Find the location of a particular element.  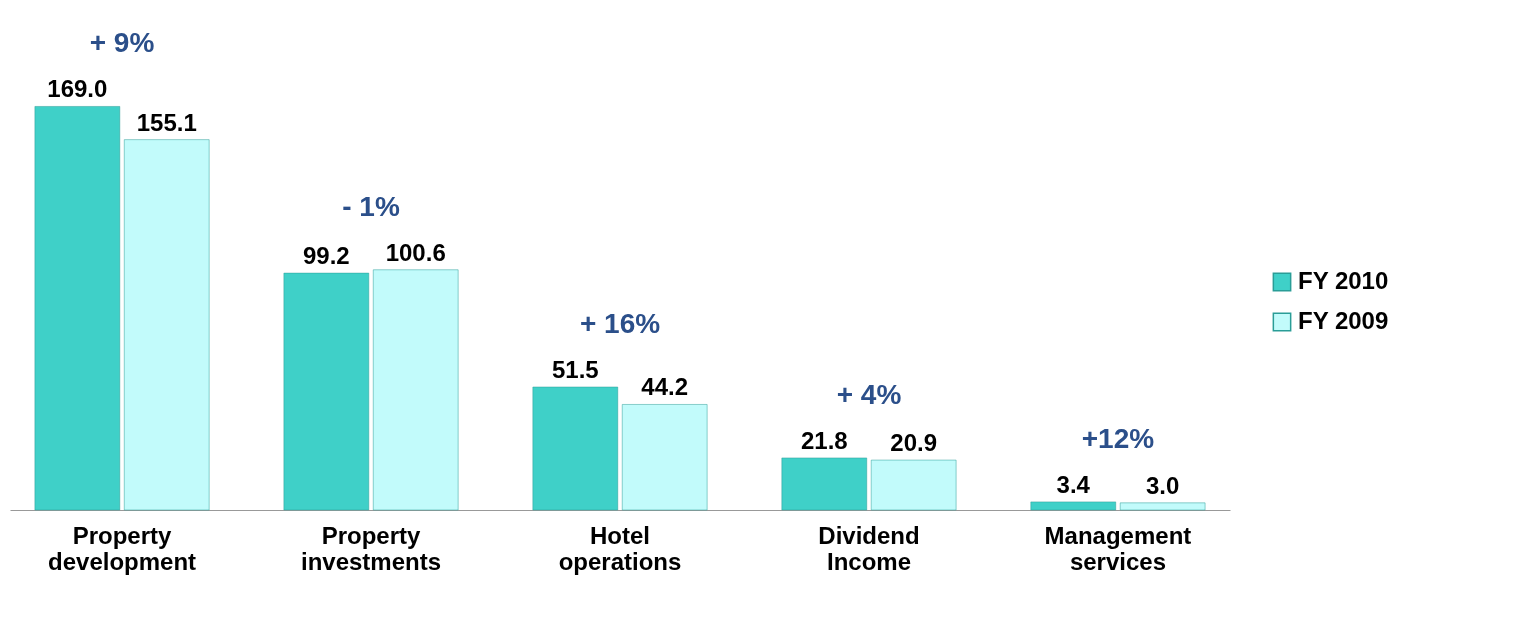

data-label: 51.5 is located at coordinates (575, 370).